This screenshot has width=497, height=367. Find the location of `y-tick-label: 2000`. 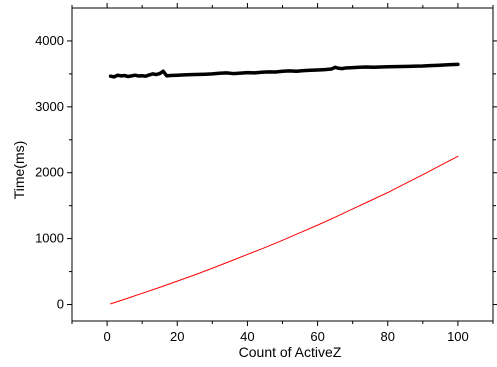

y-tick-label: 2000 is located at coordinates (49, 172).